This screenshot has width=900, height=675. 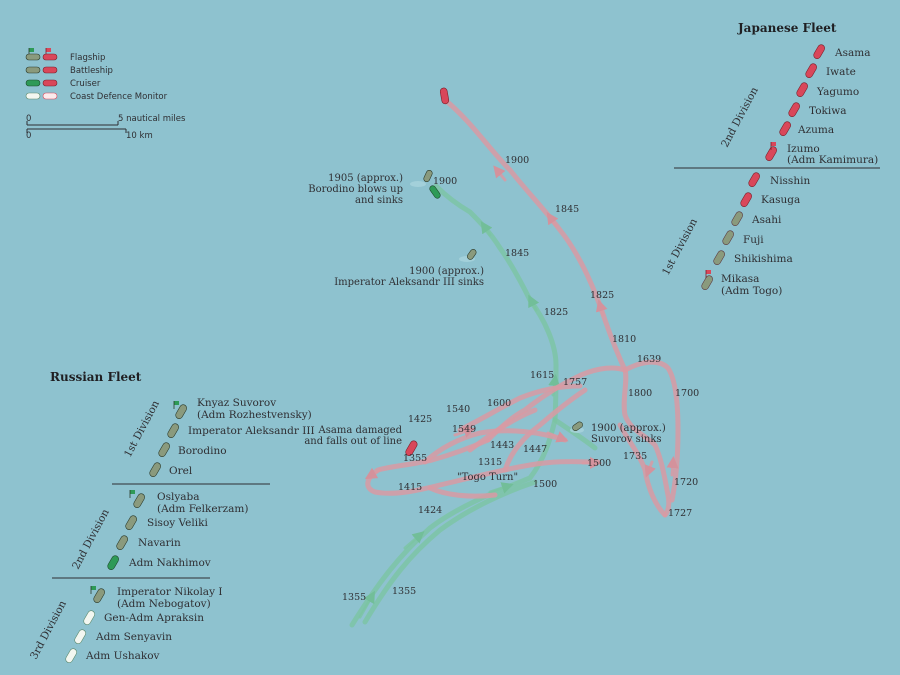 I want to click on russian-ship-label: Adm Nakhimov, so click(x=169, y=563).